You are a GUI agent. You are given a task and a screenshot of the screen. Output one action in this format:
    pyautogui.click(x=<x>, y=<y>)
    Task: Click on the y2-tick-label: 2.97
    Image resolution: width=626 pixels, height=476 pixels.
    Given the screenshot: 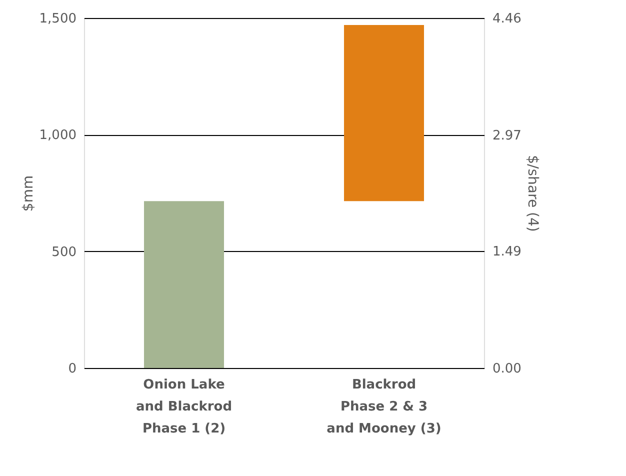 What is the action you would take?
    pyautogui.click(x=507, y=136)
    